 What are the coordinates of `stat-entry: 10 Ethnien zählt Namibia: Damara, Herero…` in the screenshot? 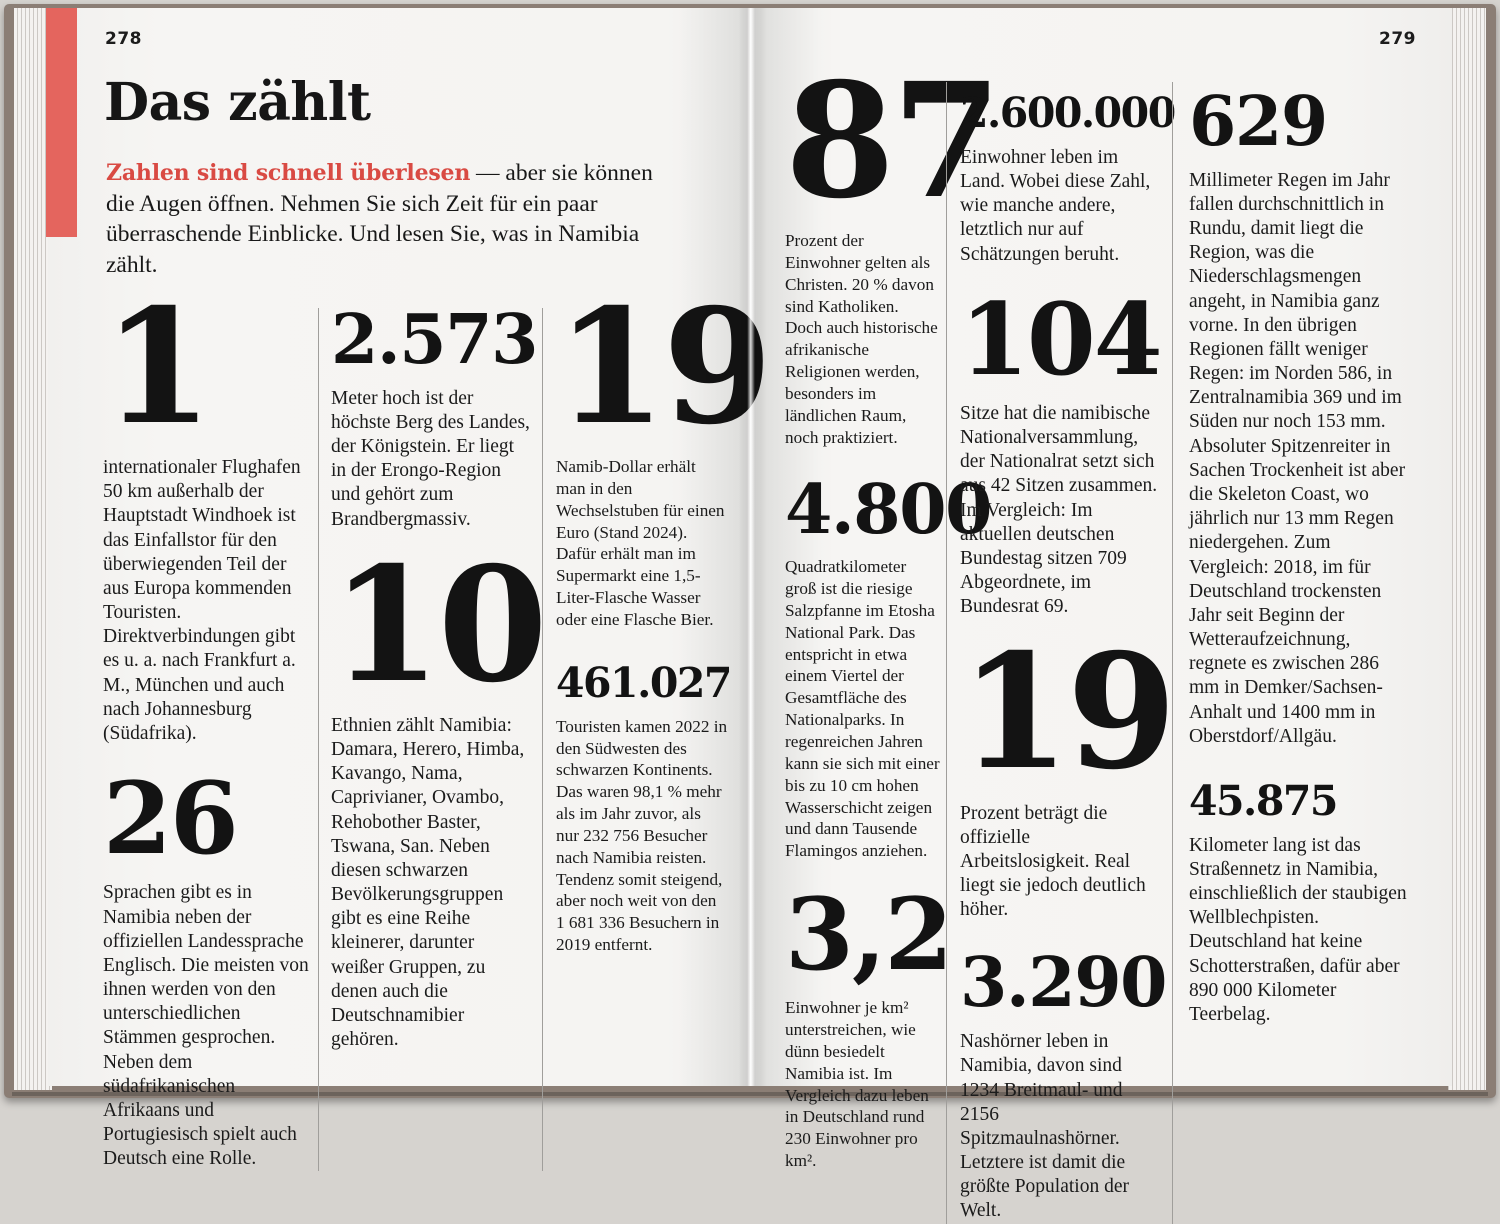 It's located at (439, 792).